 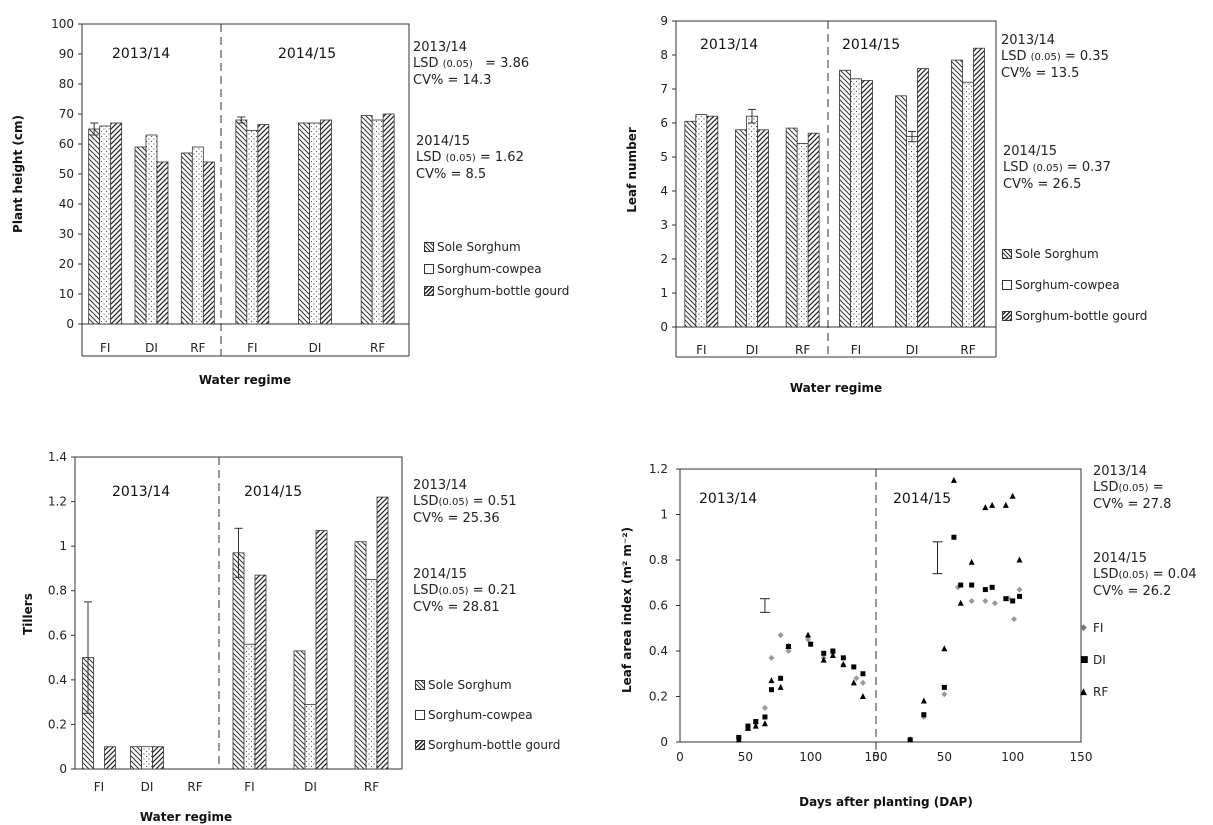 I want to click on chart2-annotations-2: 2014/15 LSD (0.05) = 0.37 CV% = 26.5, so click(x=1057, y=168).